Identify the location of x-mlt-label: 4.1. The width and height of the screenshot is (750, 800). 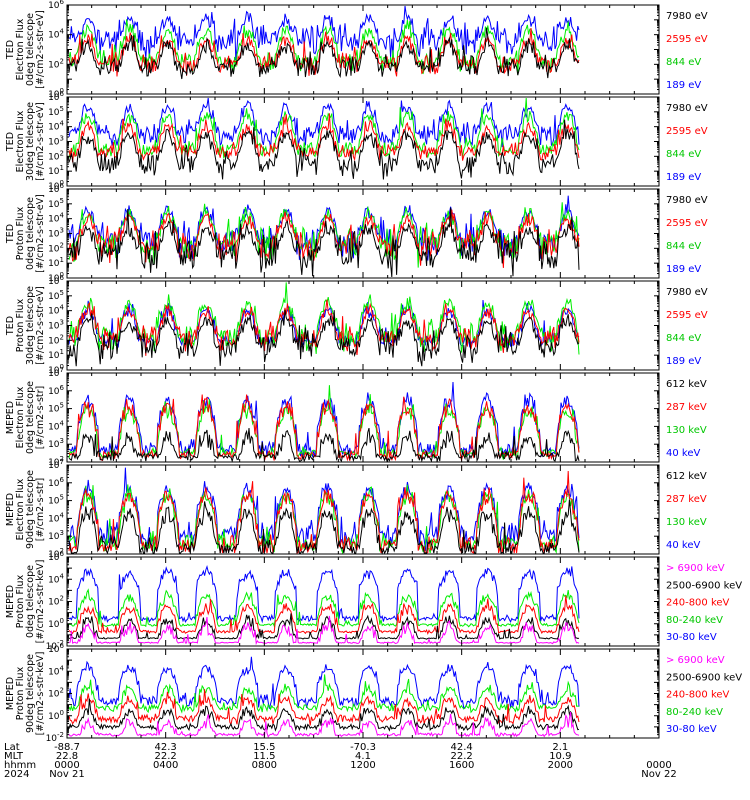
(363, 756).